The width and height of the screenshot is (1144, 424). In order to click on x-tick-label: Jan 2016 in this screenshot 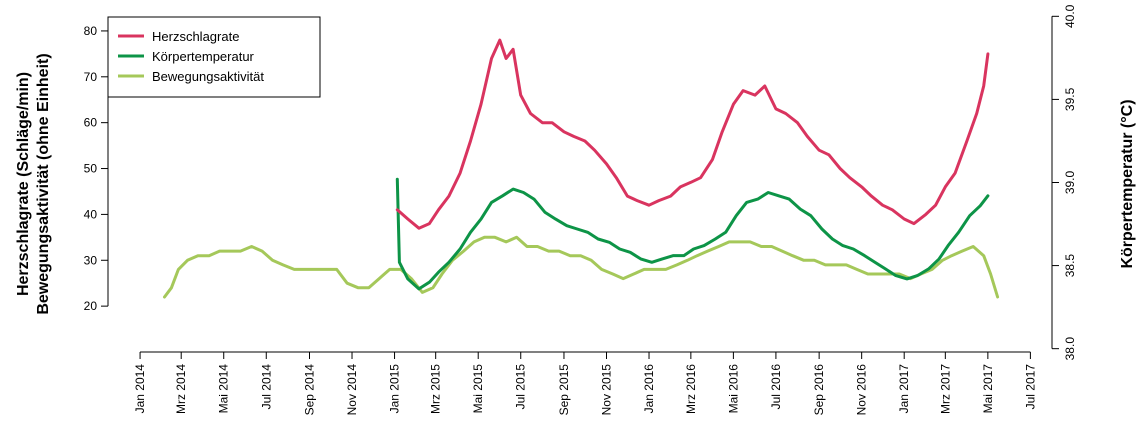, I will do `click(649, 389)`.